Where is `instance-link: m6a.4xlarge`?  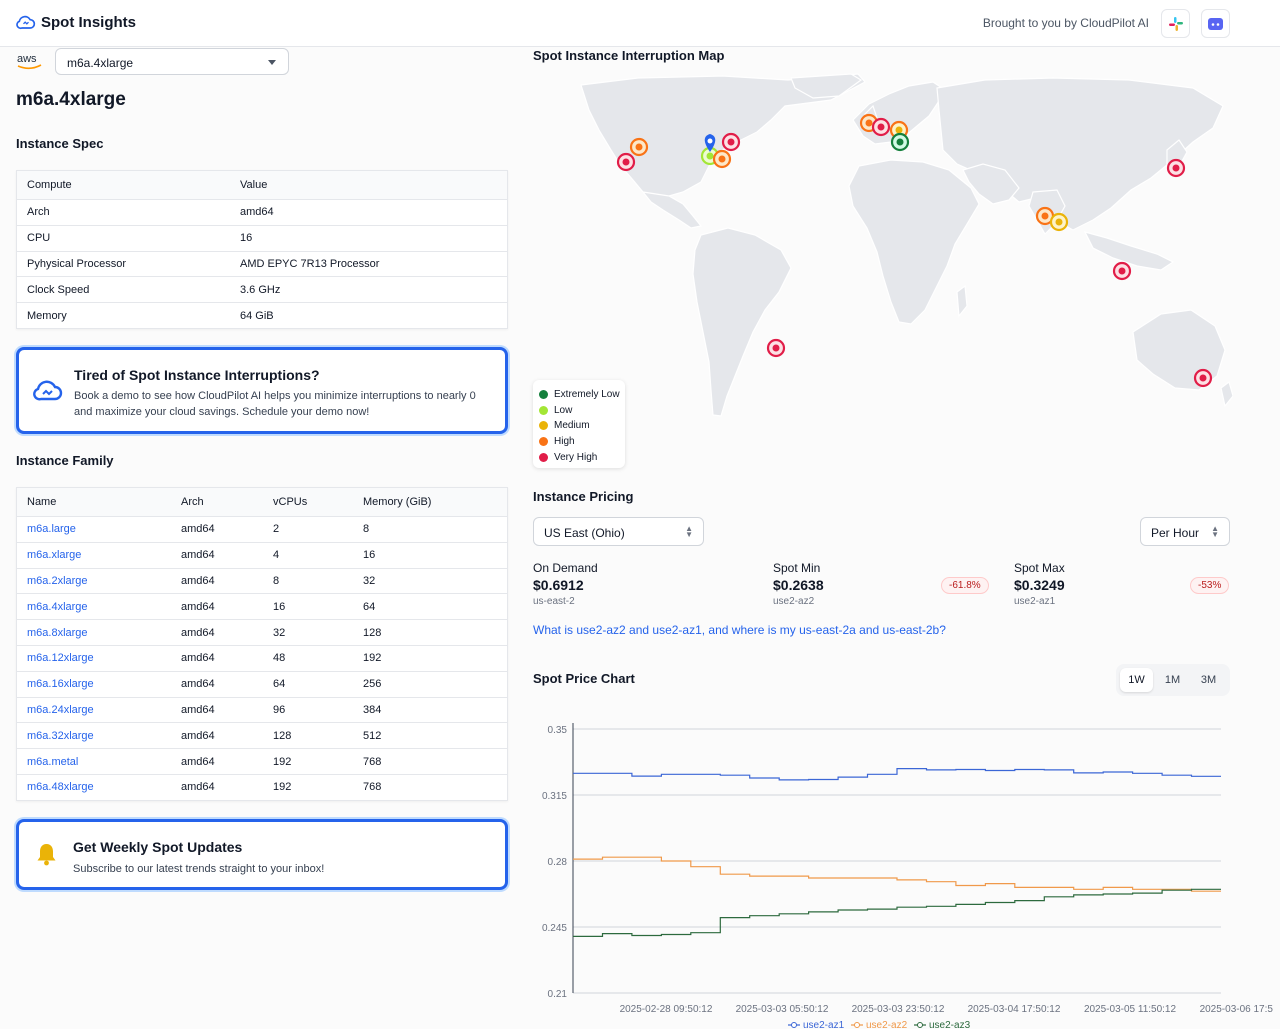
instance-link: m6a.4xlarge is located at coordinates (57, 606).